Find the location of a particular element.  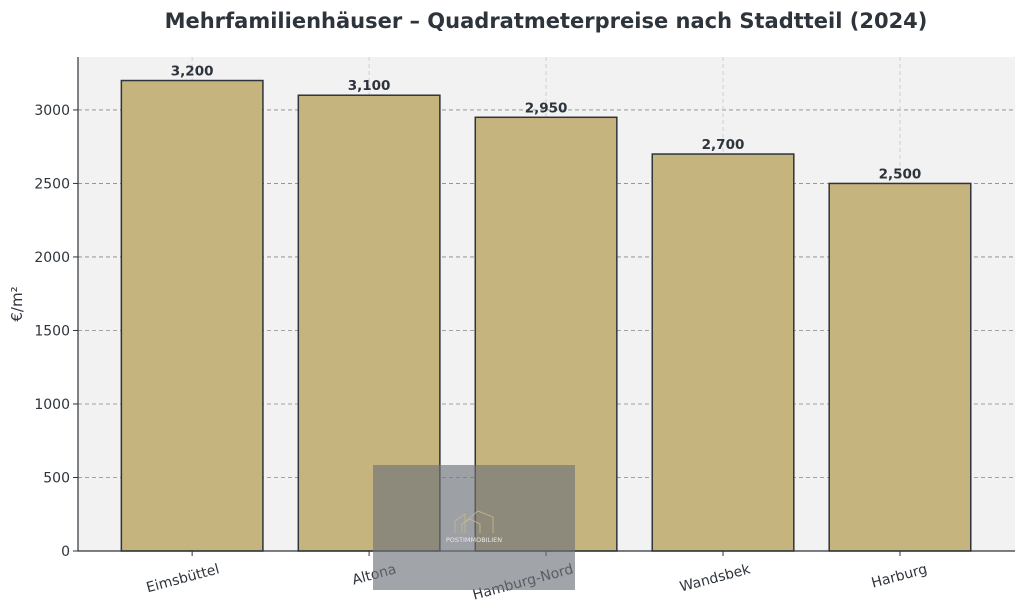

y-tick-label: 1000 is located at coordinates (52, 405).